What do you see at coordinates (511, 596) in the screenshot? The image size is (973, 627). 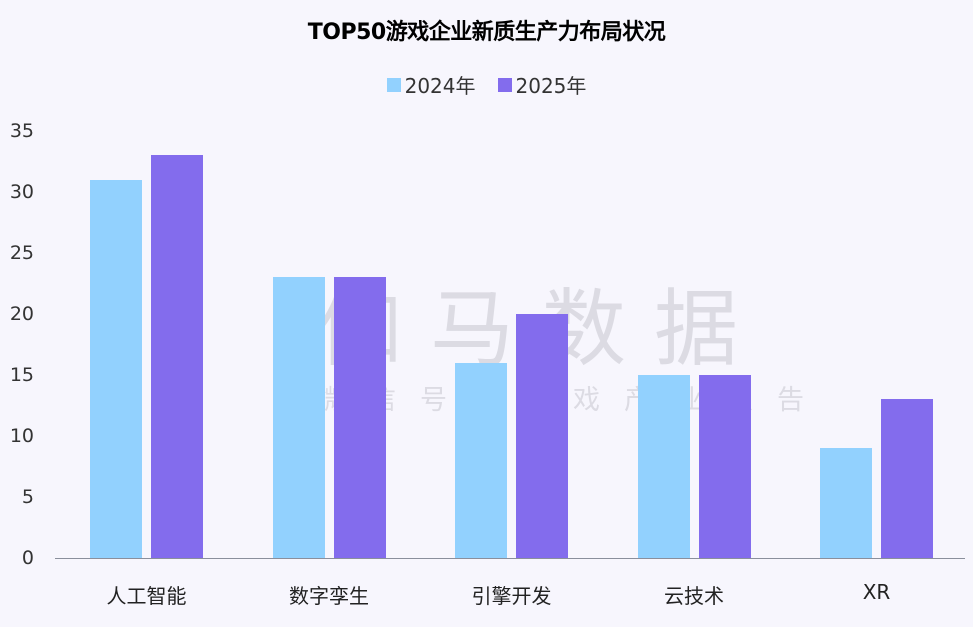 I see `x-tick-label: 引擎开发` at bounding box center [511, 596].